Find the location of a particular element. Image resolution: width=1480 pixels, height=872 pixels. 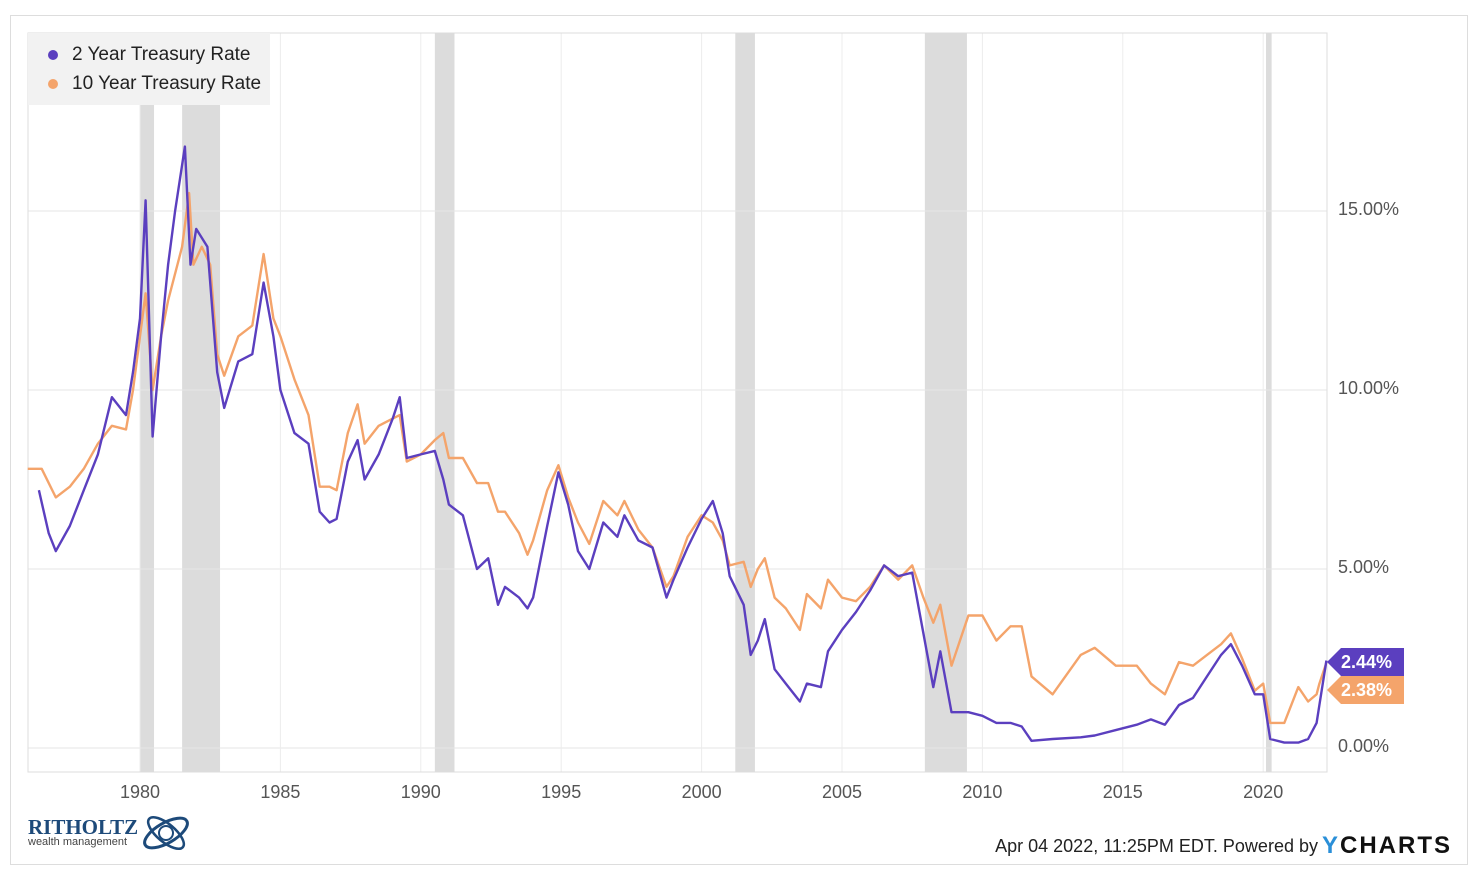

x-tick-label: 1980 is located at coordinates (140, 792).